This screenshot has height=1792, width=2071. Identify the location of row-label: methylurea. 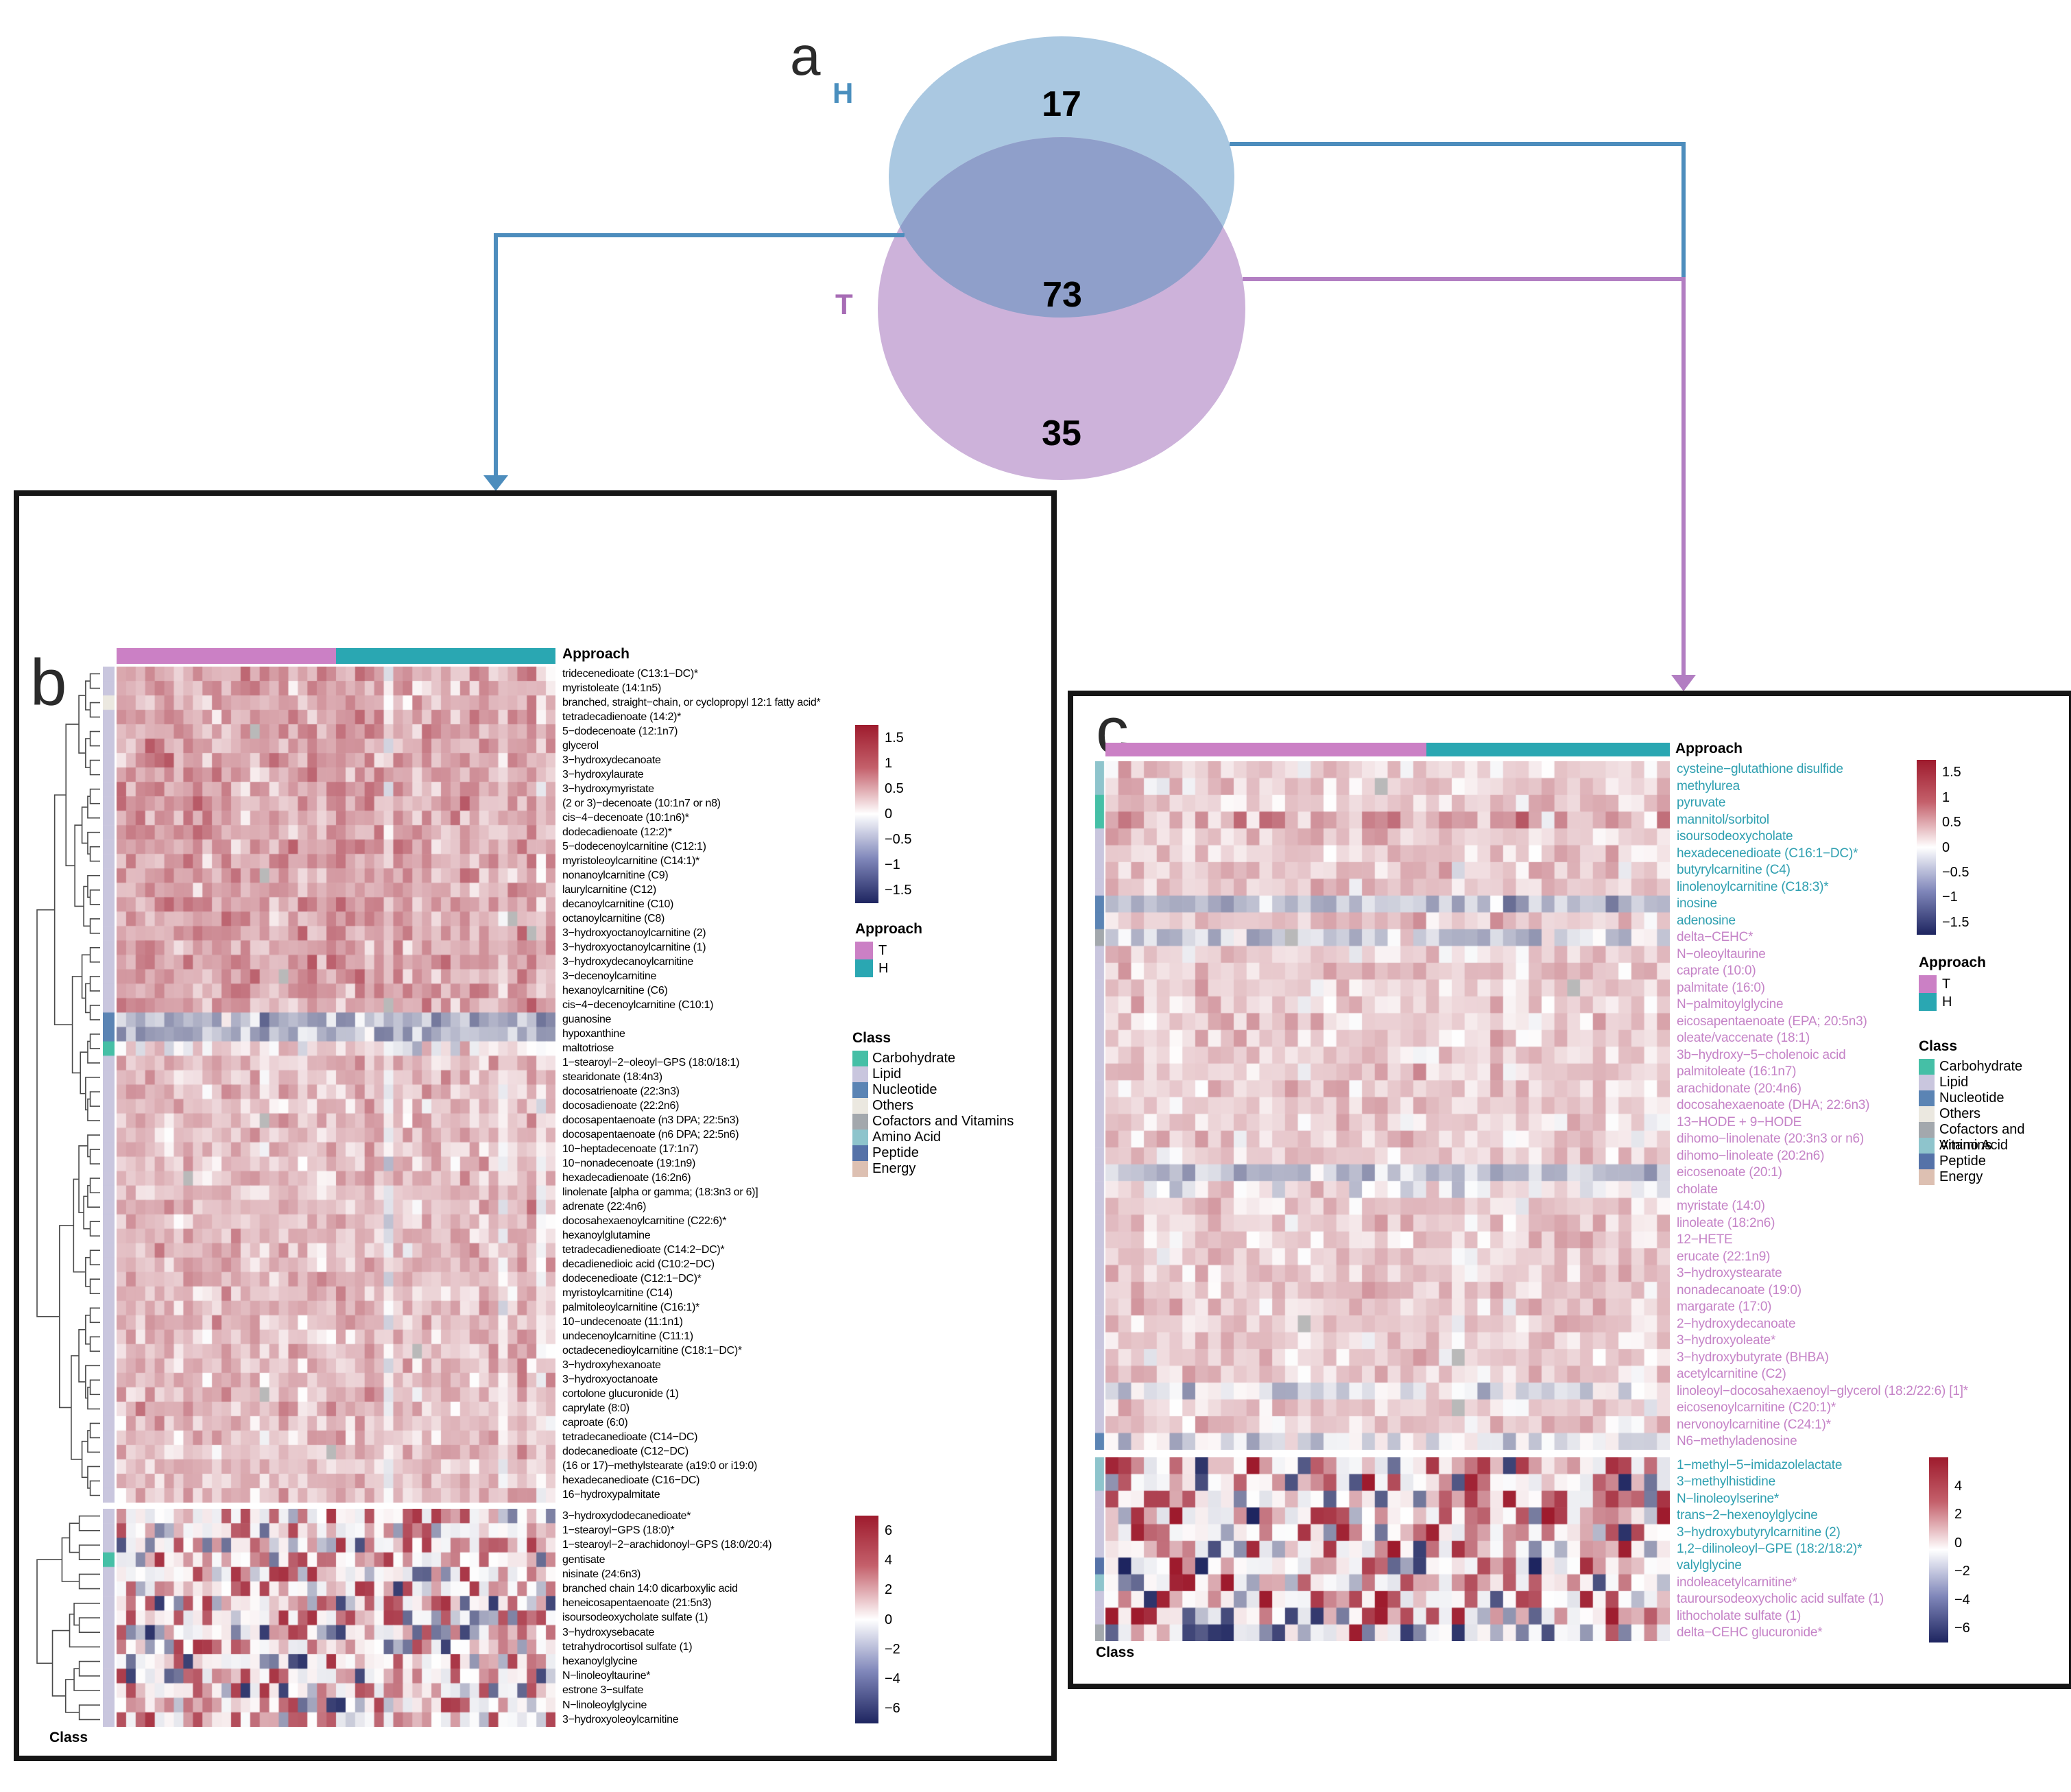
(1708, 785).